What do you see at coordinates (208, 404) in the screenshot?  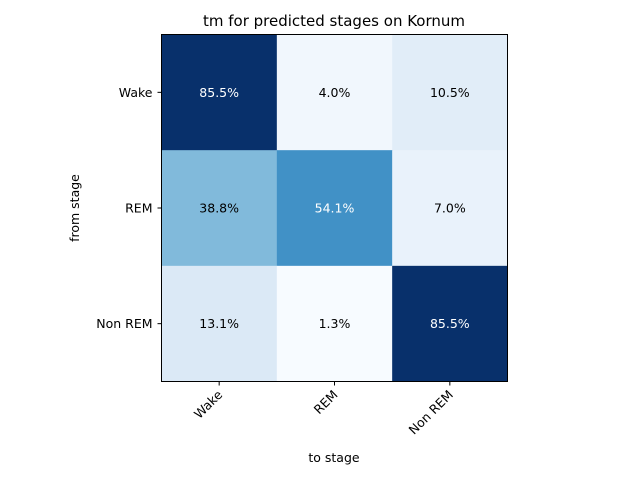 I see `x-tick-label: Wake` at bounding box center [208, 404].